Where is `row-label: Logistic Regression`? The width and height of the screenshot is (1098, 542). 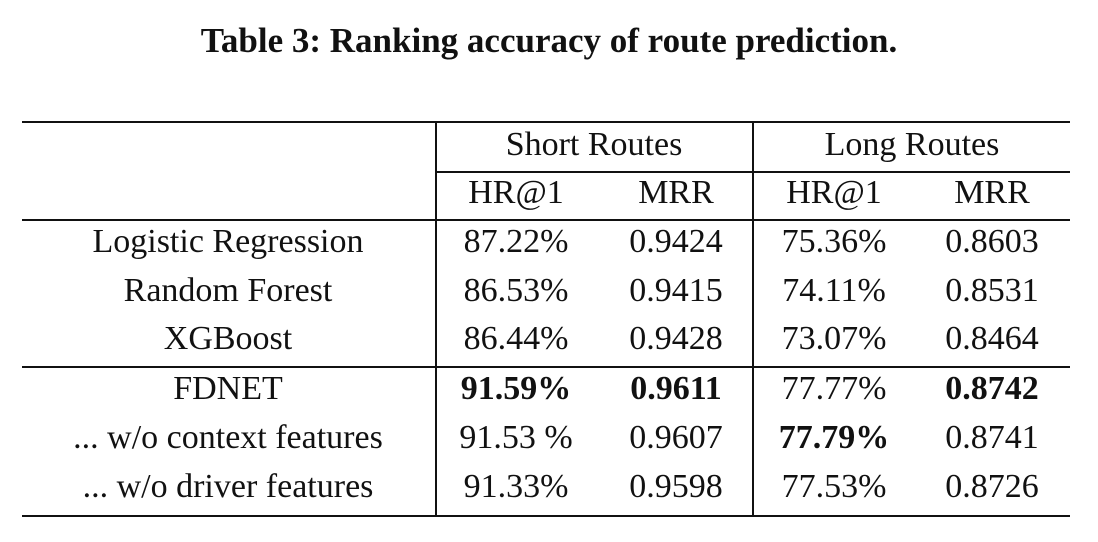 row-label: Logistic Regression is located at coordinates (227, 241).